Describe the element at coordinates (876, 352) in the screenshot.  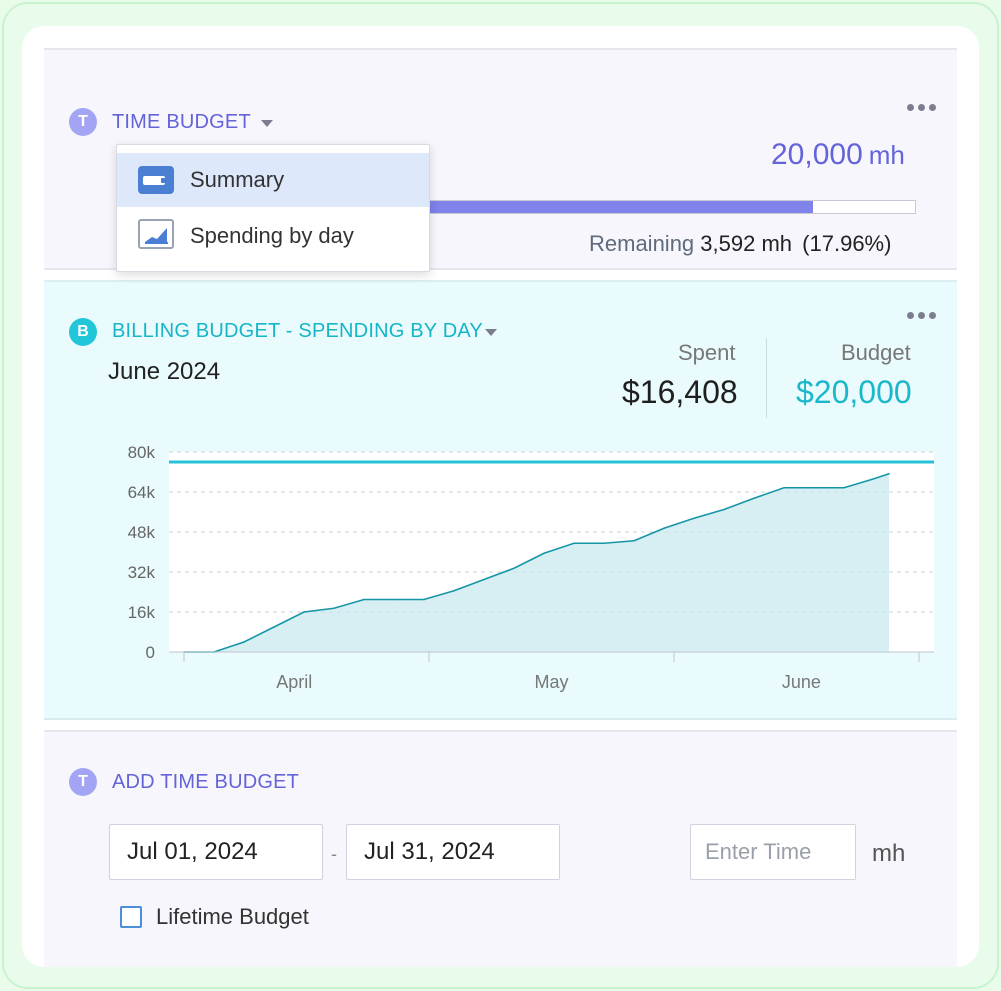
I see `budget-label: Budget` at that location.